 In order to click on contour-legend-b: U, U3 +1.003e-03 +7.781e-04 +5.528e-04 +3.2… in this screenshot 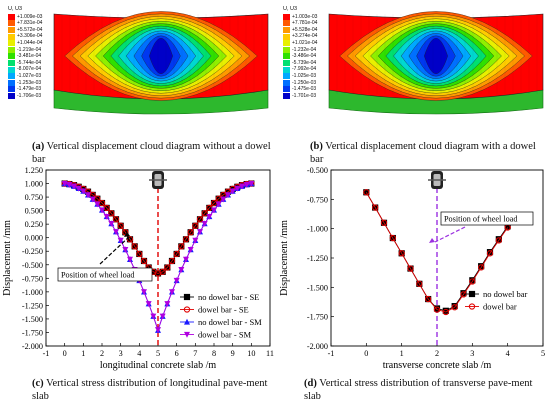, I will do `click(300, 53)`.